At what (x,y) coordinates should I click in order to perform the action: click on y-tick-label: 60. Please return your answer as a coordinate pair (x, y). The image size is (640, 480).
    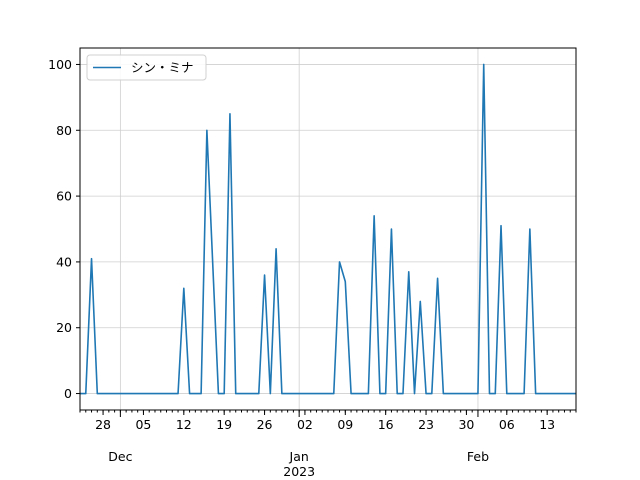
    Looking at the image, I should click on (64, 196).